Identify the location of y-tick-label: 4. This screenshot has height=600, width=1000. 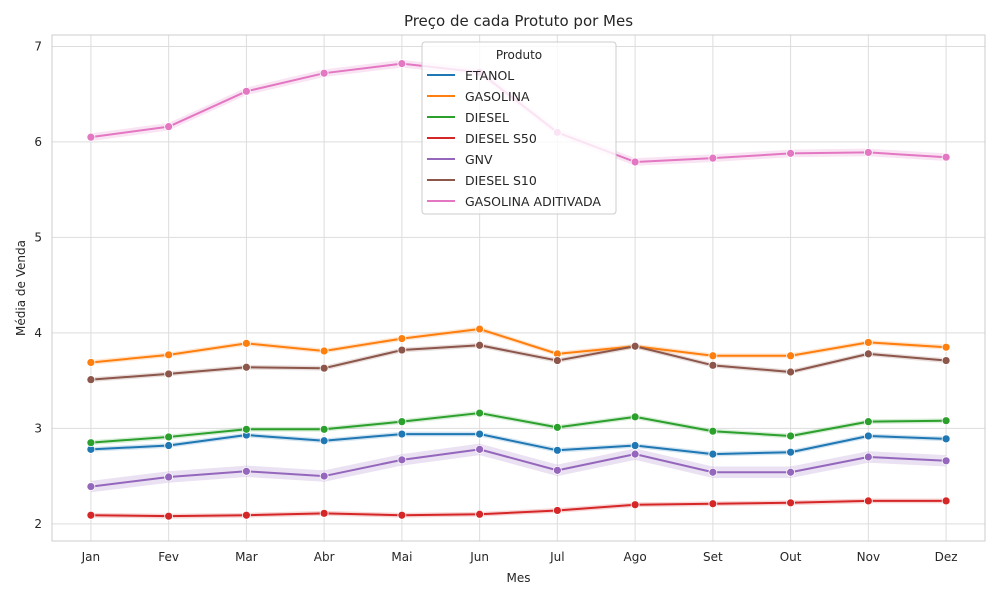
(38, 333).